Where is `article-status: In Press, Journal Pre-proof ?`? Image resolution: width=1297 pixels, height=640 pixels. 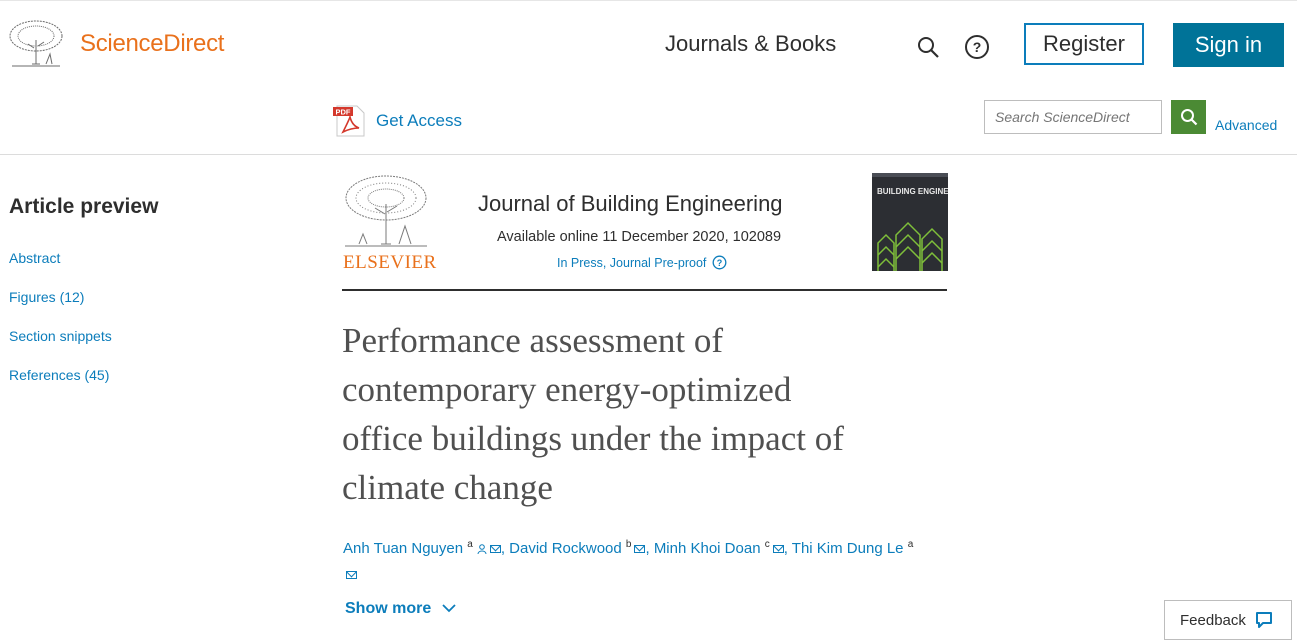 article-status: In Press, Journal Pre-proof ? is located at coordinates (642, 262).